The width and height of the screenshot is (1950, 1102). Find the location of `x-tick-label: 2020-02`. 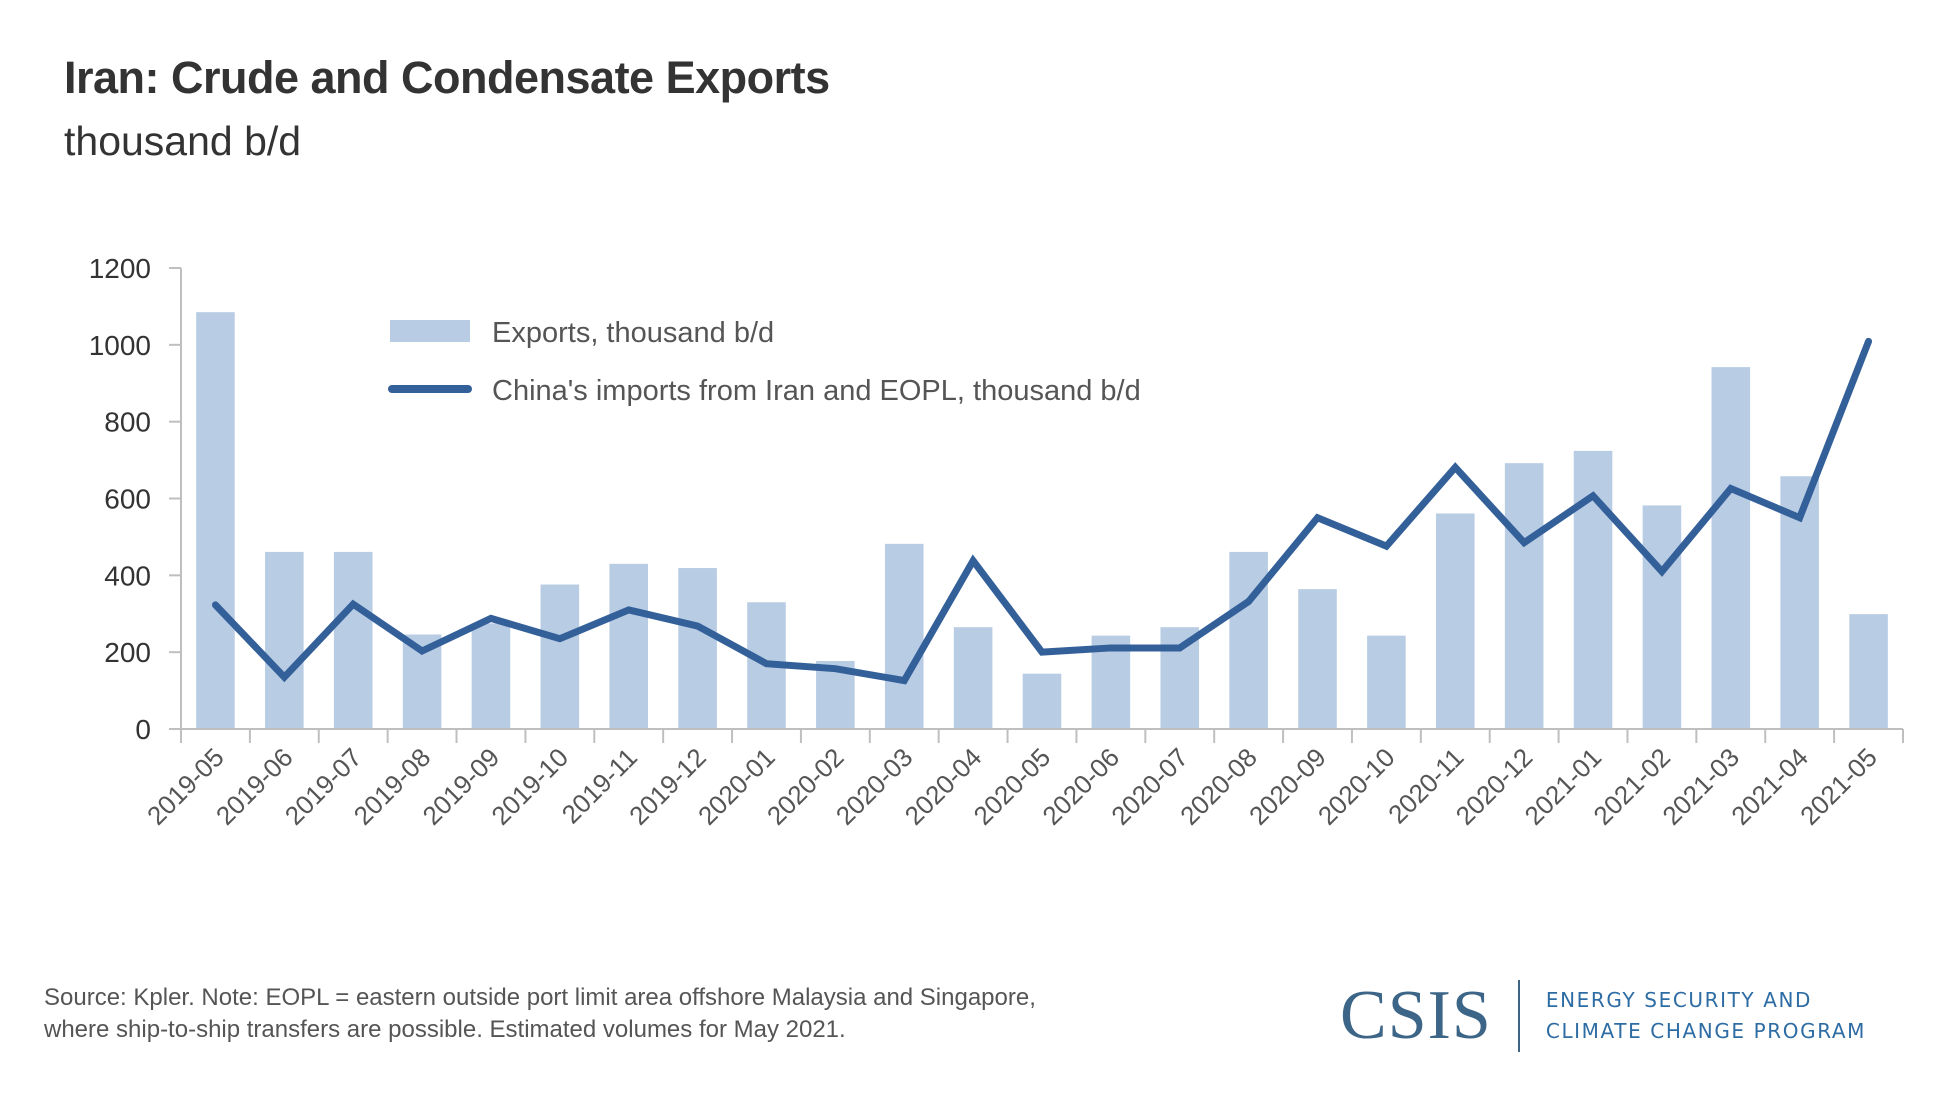

x-tick-label: 2020-02 is located at coordinates (805, 786).